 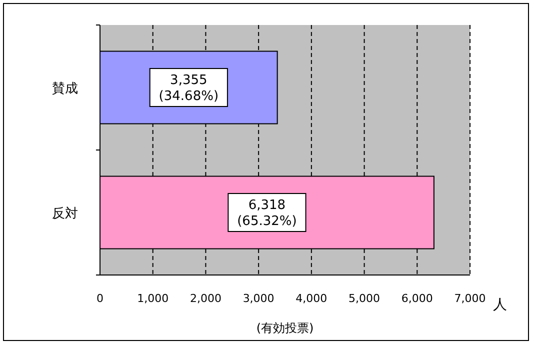 I want to click on x-tick-label: 5,000, so click(x=364, y=298).